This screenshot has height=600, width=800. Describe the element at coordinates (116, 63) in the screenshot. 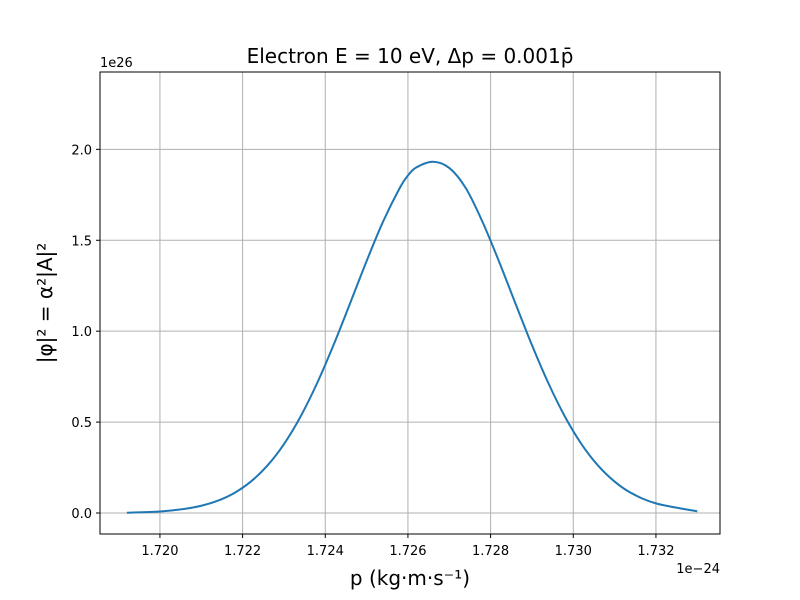

I see `y-offset-label: 1e26` at that location.